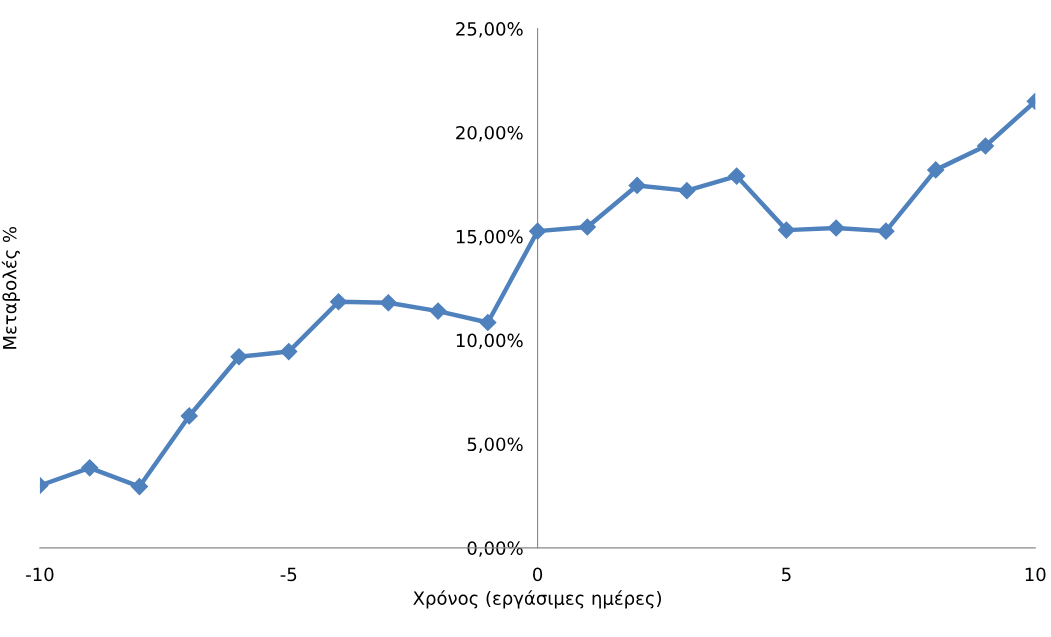 The height and width of the screenshot is (637, 1051). What do you see at coordinates (786, 574) in the screenshot?
I see `x-tick-label: 5` at bounding box center [786, 574].